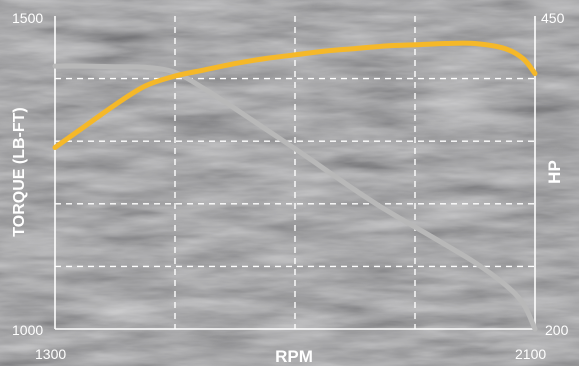  I want to click on y-left-tick-top: 1500, so click(27, 18).